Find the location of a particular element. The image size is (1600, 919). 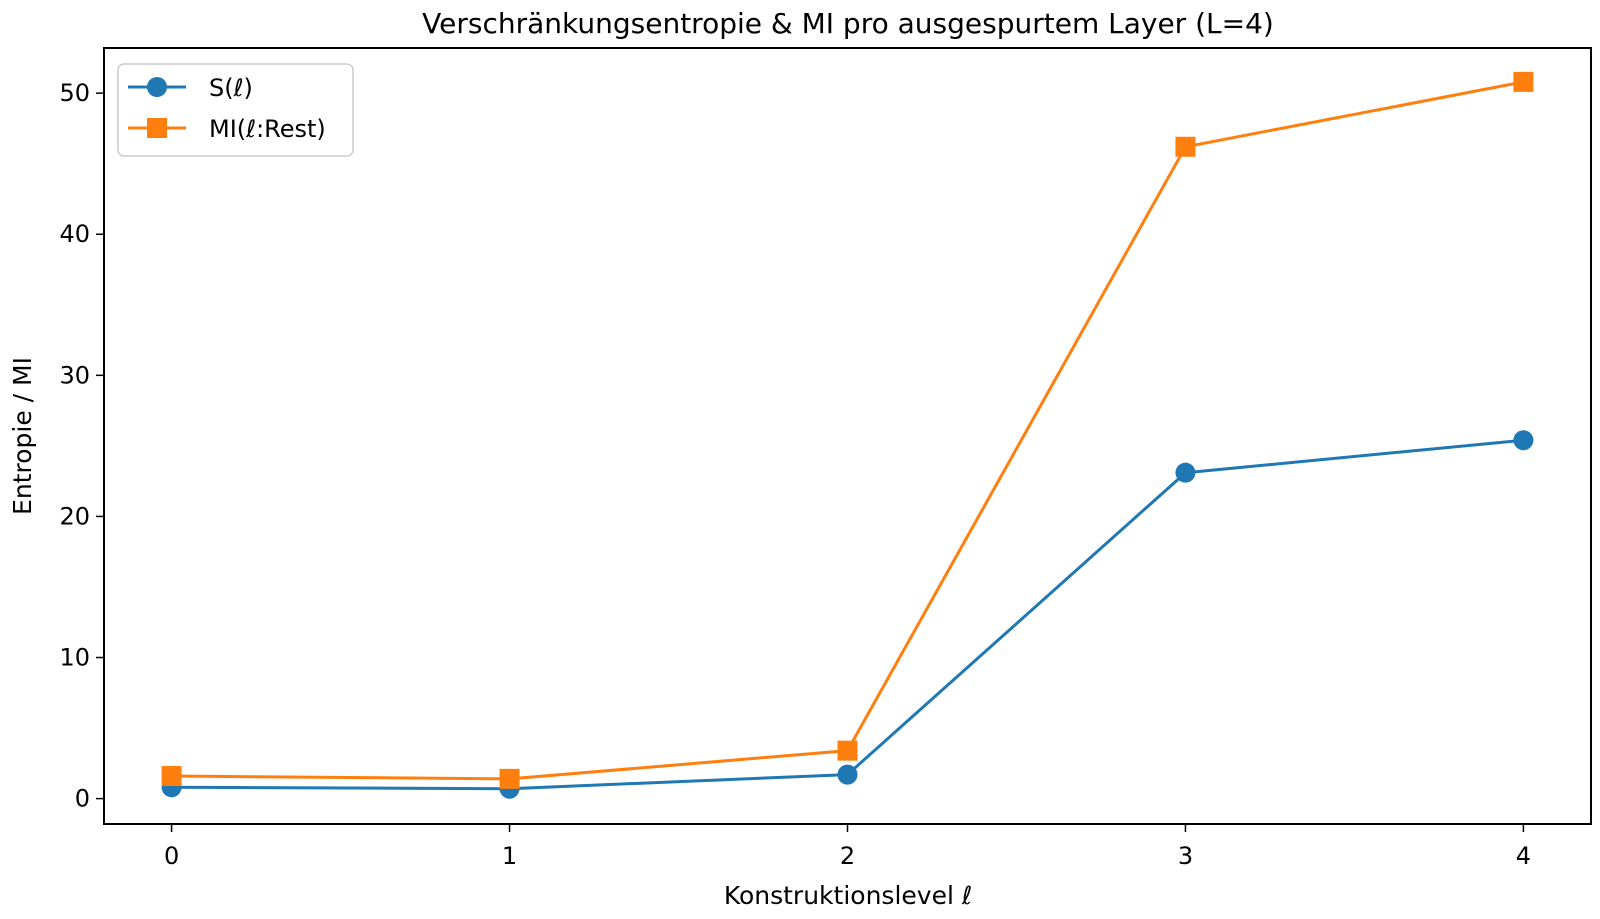

x-axis-label: Konstruktionslevel ℓ is located at coordinates (848, 895).